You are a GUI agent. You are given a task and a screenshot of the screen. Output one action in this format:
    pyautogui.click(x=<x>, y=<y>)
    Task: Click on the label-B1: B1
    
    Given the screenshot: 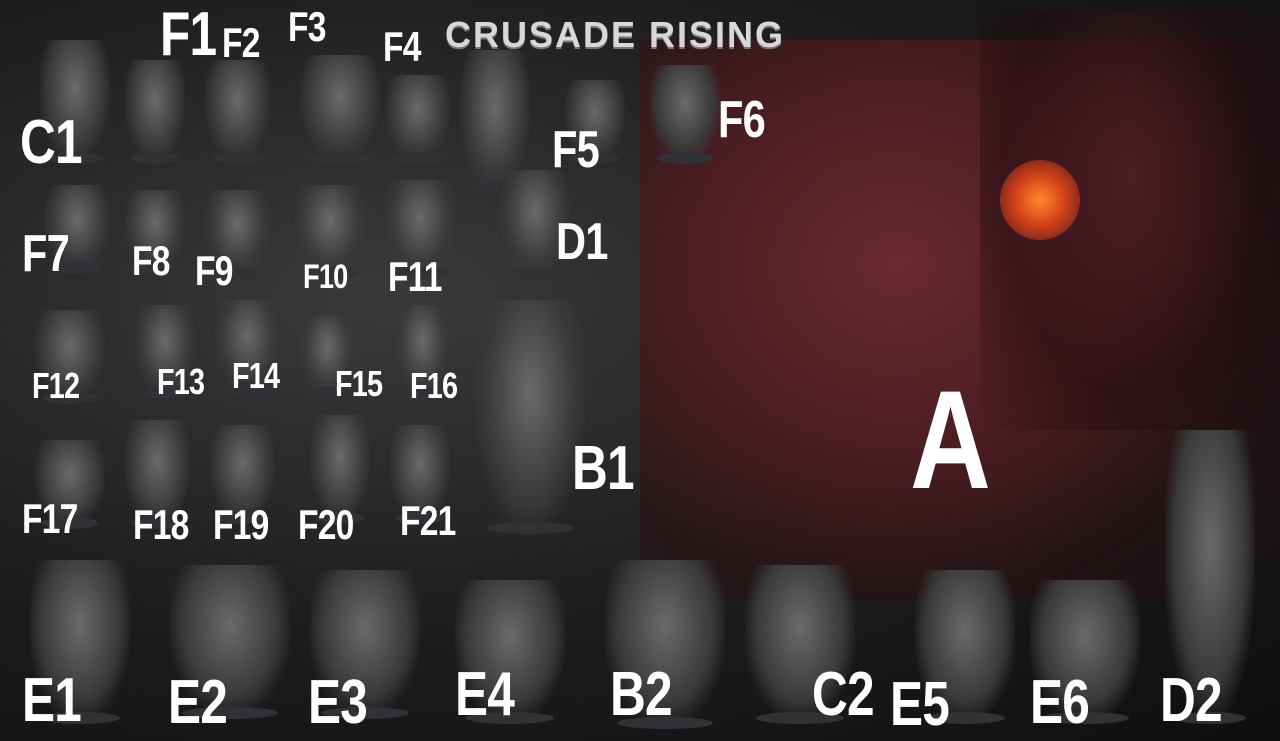 What is the action you would take?
    pyautogui.click(x=603, y=468)
    